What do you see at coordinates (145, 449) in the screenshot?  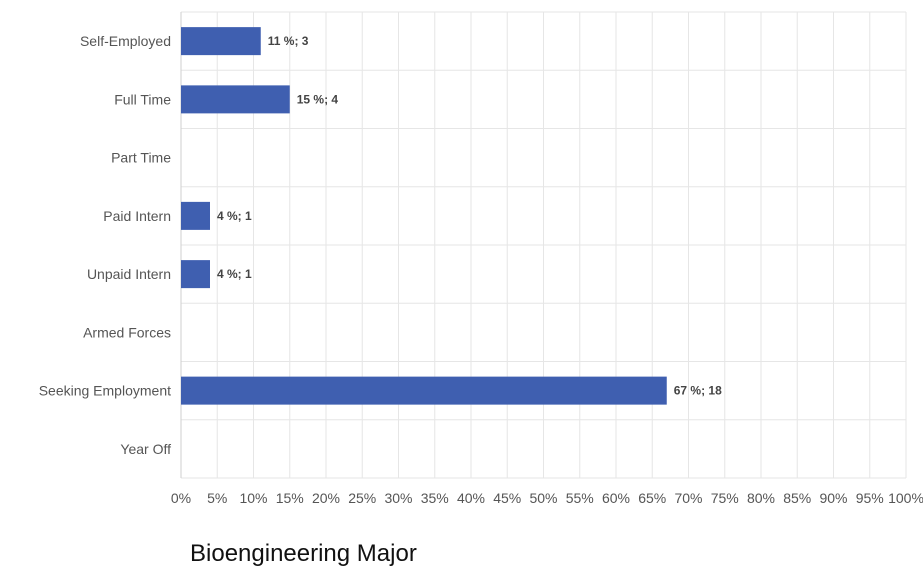 I see `category-label: Year Off` at bounding box center [145, 449].